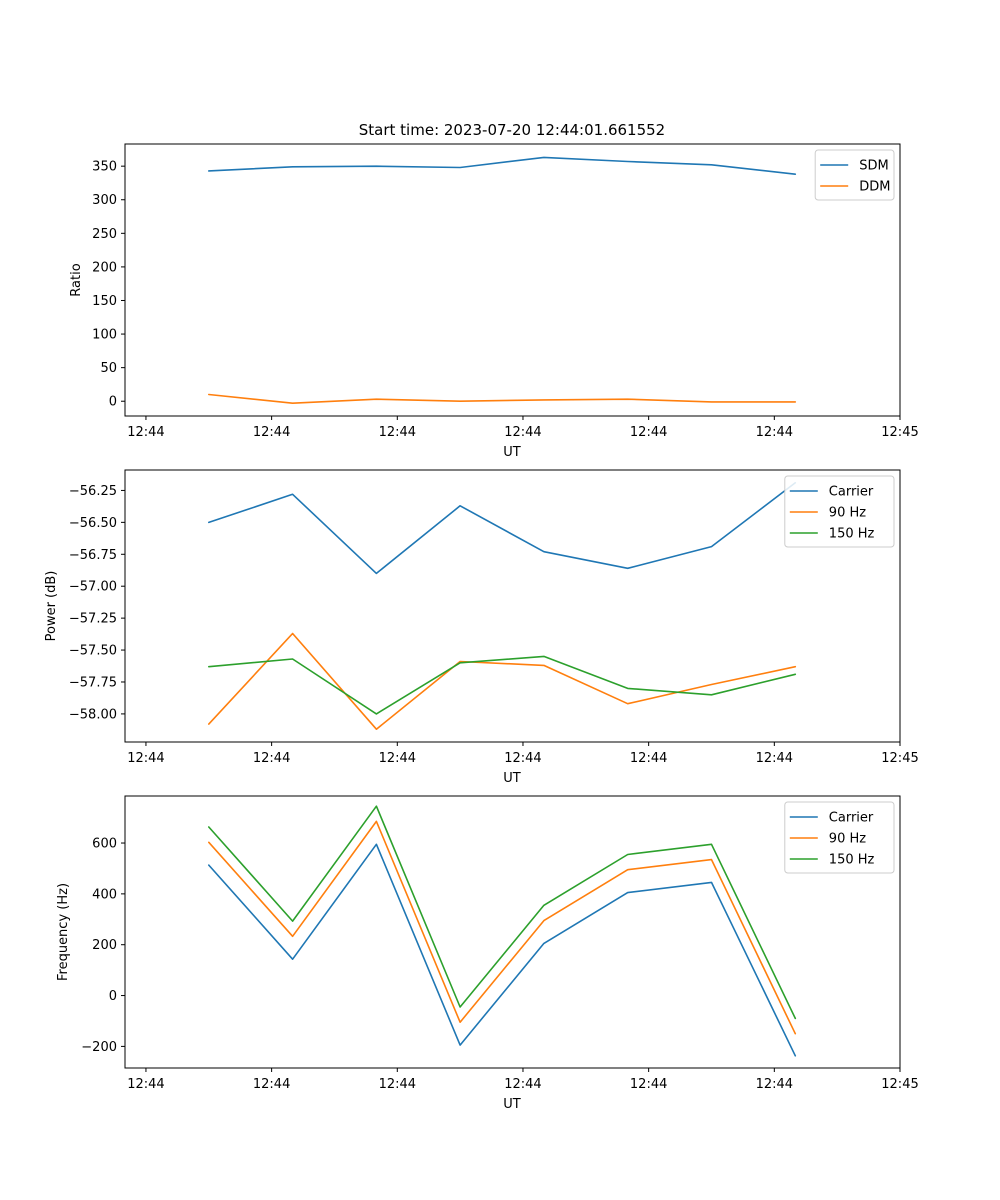 This screenshot has height=1200, width=1000. Describe the element at coordinates (76, 279) in the screenshot. I see `y-axis-label: Ratio` at that location.